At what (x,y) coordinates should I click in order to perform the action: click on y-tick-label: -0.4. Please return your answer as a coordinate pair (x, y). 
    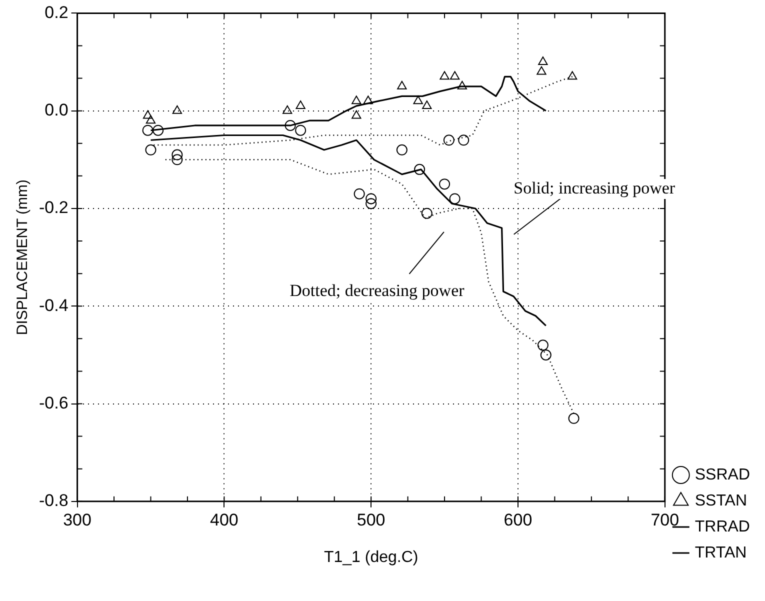
    Looking at the image, I should click on (53, 305).